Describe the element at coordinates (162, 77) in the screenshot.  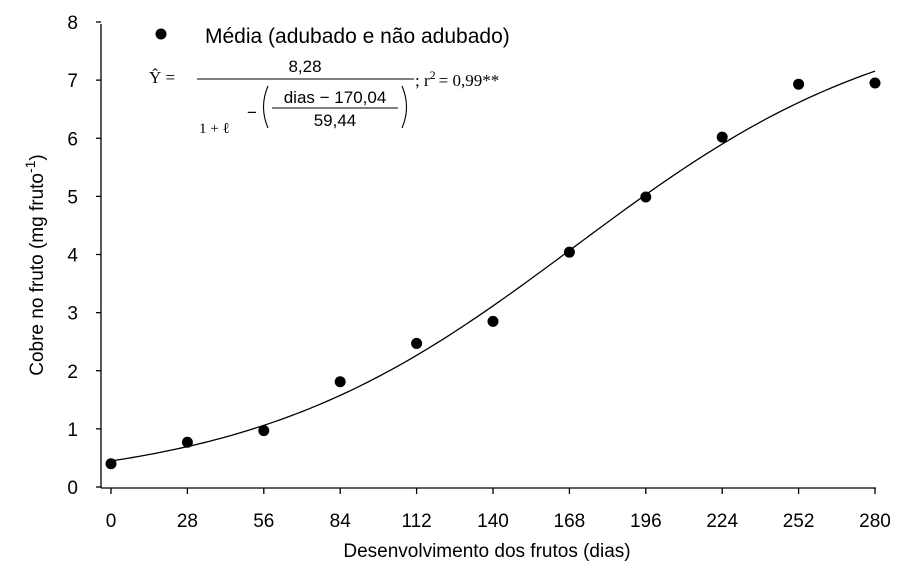
I see `equation-lhs: Ŷ =` at that location.